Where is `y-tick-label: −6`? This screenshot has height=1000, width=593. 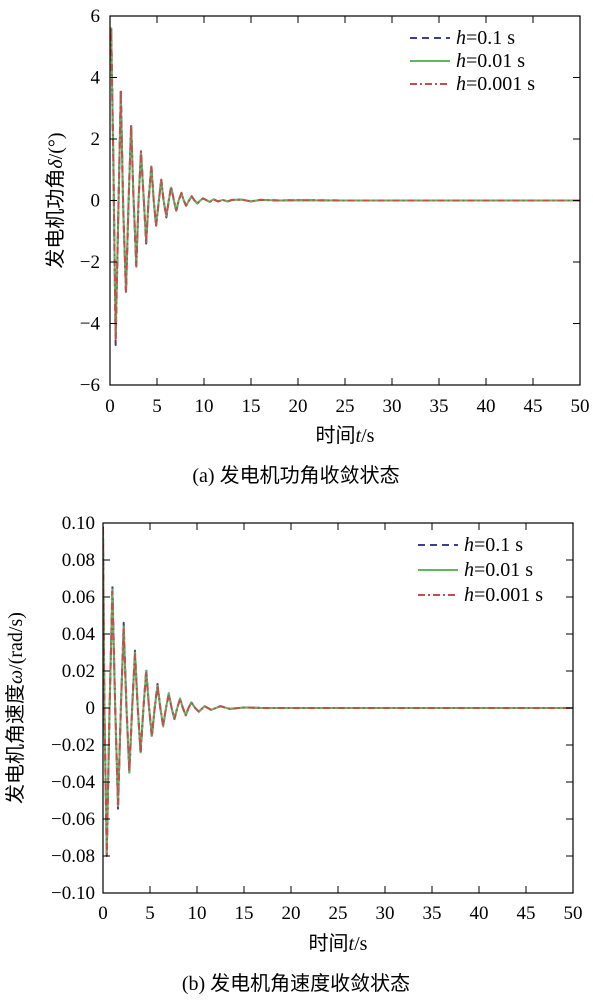
y-tick-label: −6 is located at coordinates (90, 385).